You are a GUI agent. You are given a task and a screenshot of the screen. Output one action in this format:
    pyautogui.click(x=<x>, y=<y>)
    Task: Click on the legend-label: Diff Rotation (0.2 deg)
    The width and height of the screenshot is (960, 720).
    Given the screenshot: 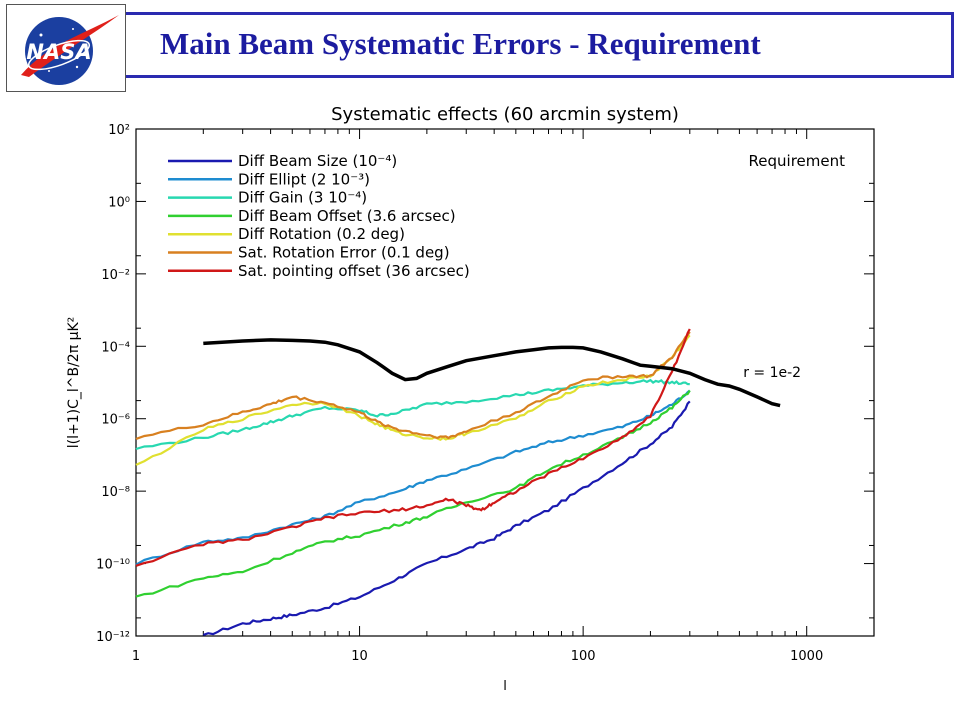 What is the action you would take?
    pyautogui.click(x=321, y=234)
    